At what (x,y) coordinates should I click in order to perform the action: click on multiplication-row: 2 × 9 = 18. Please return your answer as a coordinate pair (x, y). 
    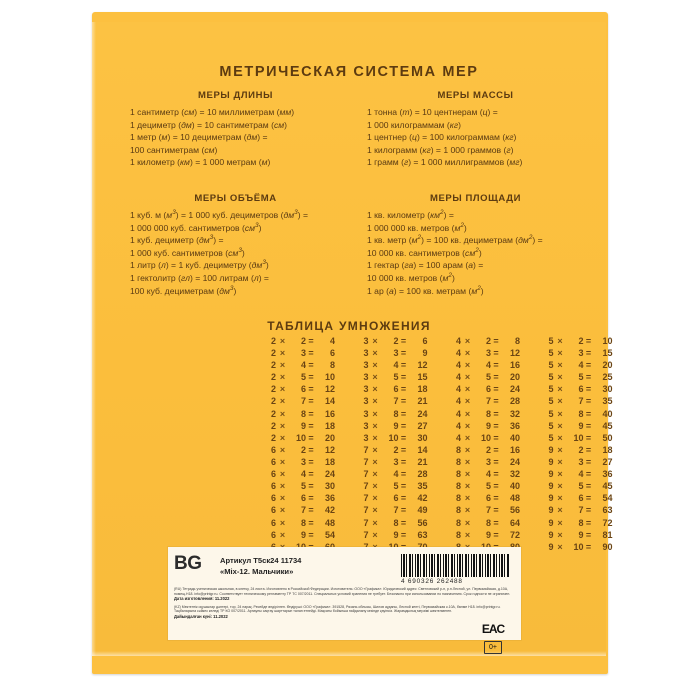
    Looking at the image, I should click on (302, 425).